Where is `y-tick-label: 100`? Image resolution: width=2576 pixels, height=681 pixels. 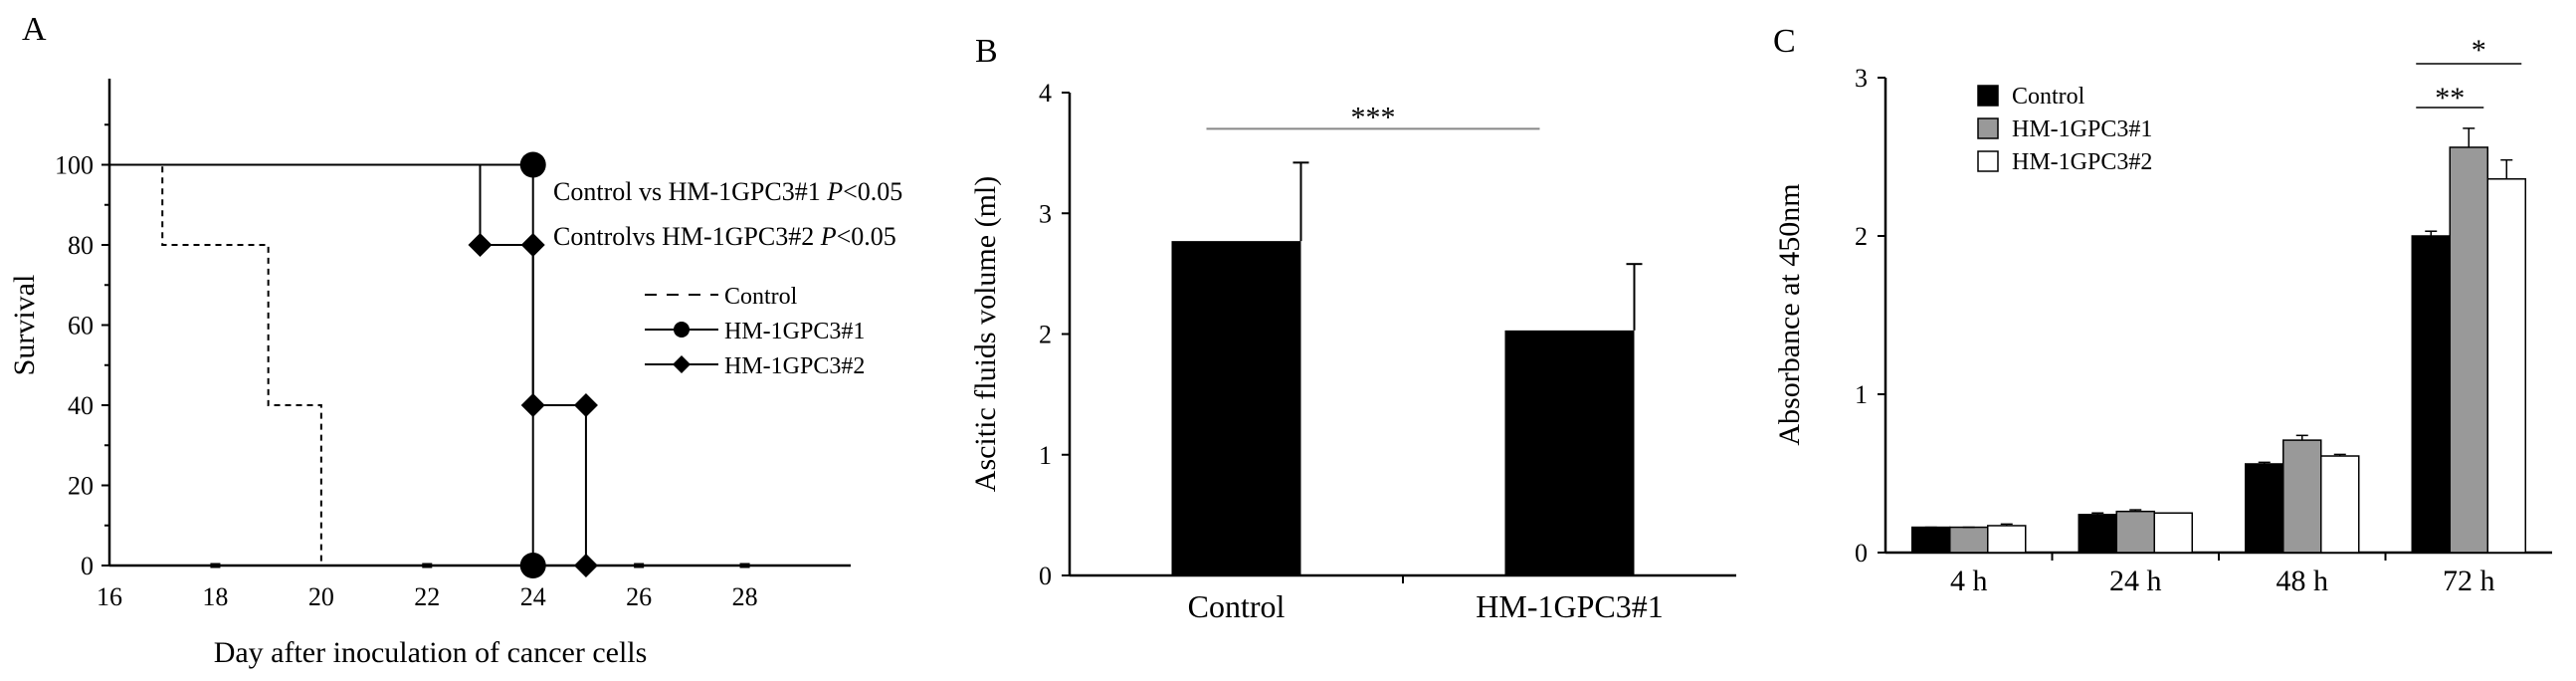 y-tick-label: 100 is located at coordinates (74, 166).